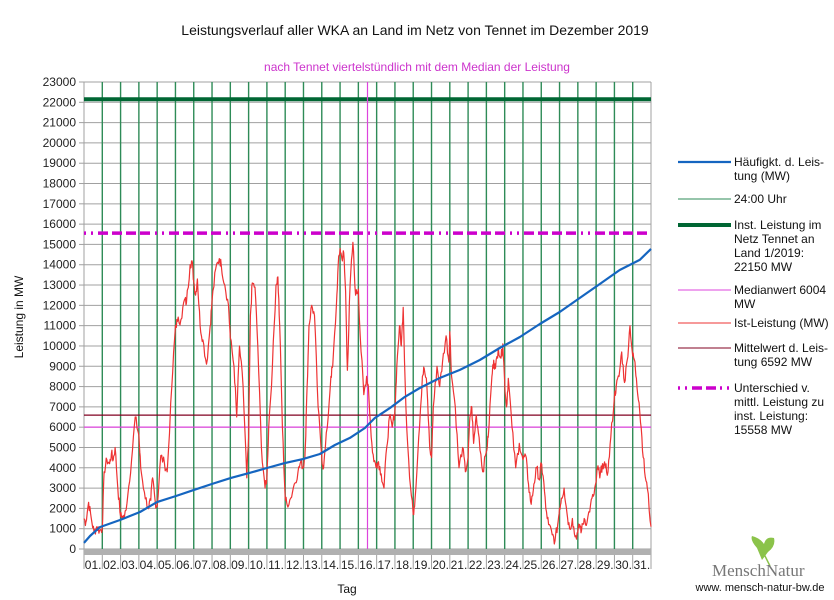 Image resolution: width=834 pixels, height=600 pixels. Describe the element at coordinates (404, 565) in the screenshot. I see `x-tick-label: 18.` at that location.